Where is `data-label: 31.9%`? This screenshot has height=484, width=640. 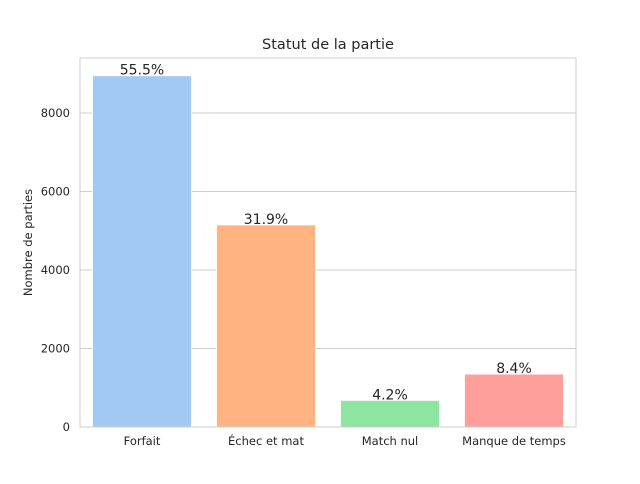
data-label: 31.9% is located at coordinates (266, 220).